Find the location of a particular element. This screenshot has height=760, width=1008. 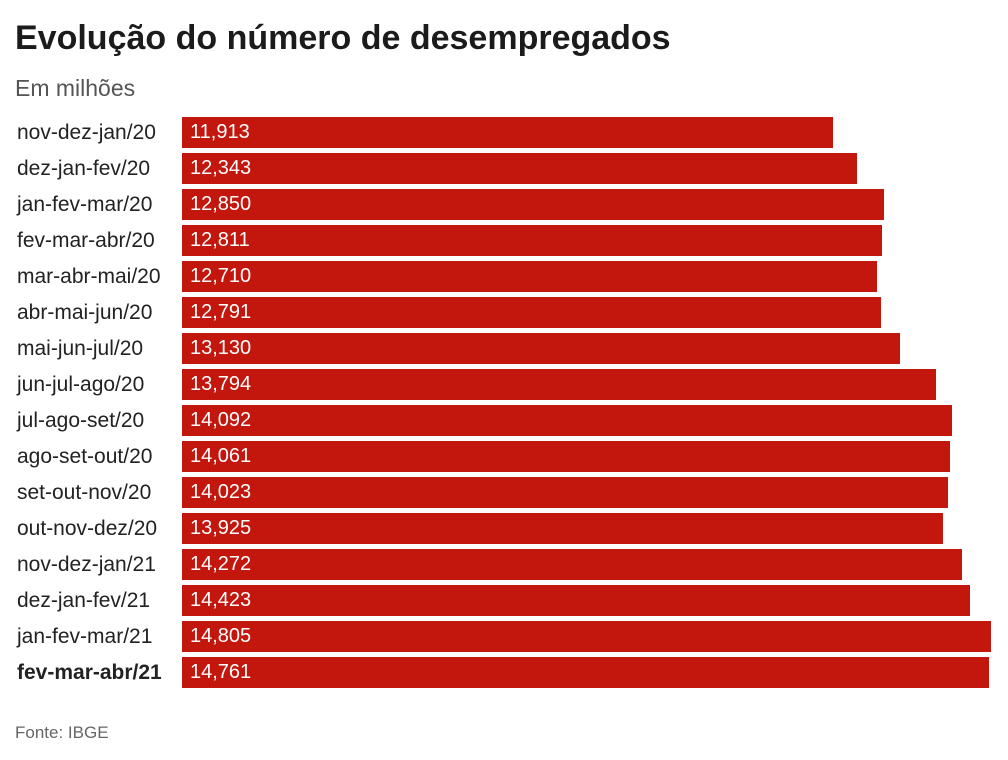

value-label: 12,791 is located at coordinates (221, 312).